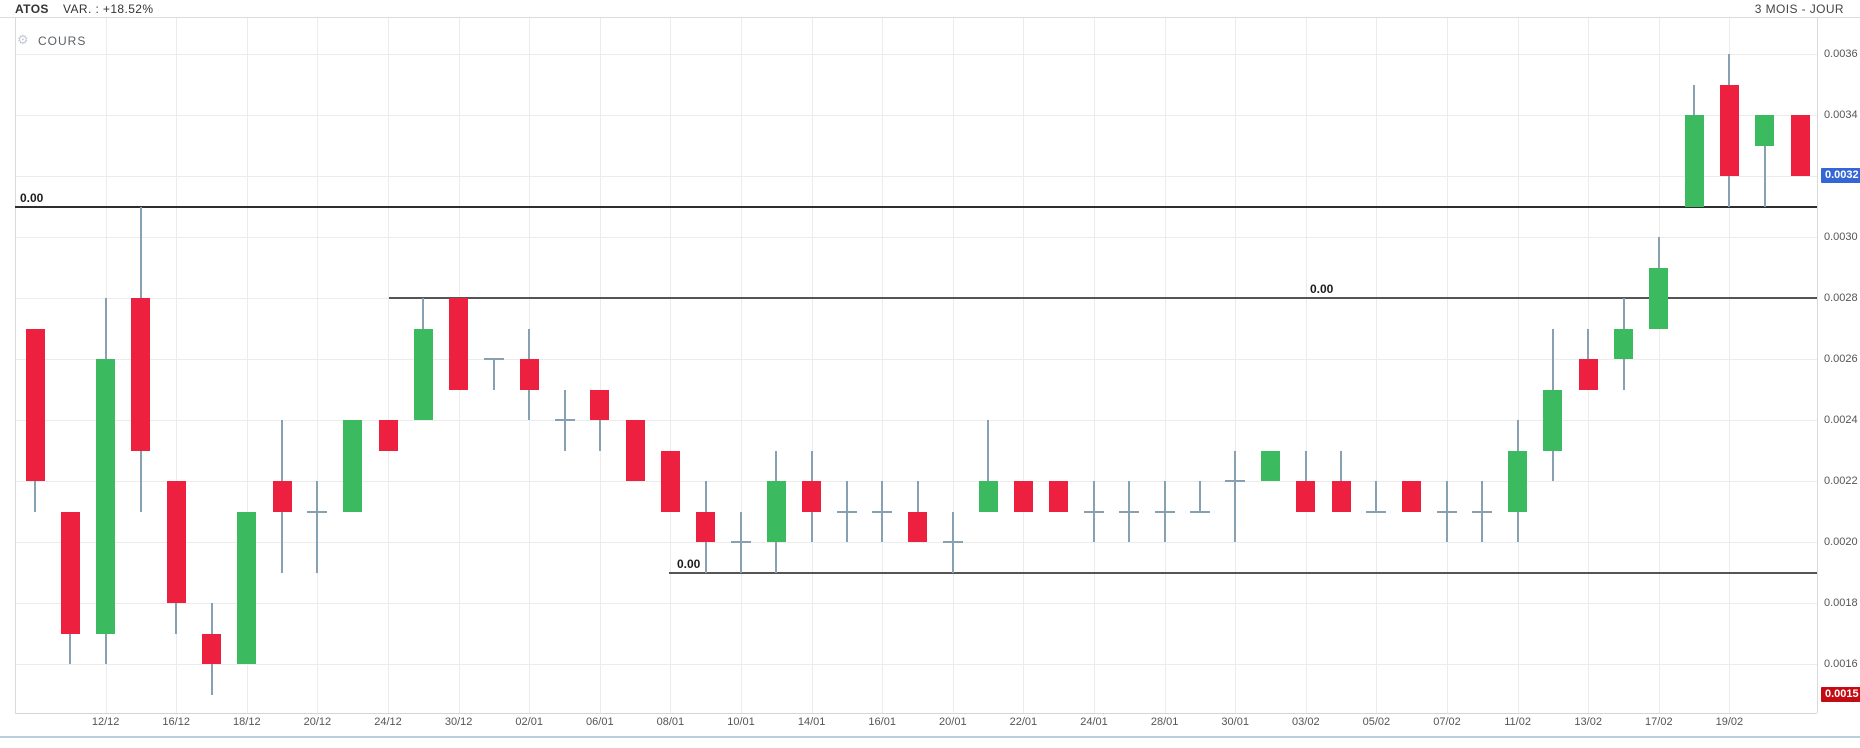 The image size is (1860, 748). What do you see at coordinates (1841, 237) in the screenshot?
I see `y-axis-label: 0.0030` at bounding box center [1841, 237].